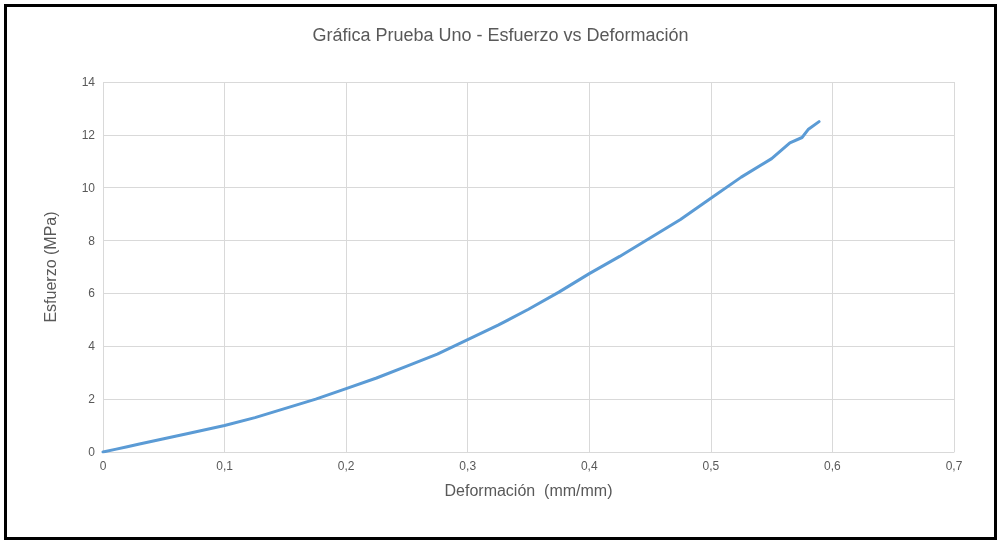 The image size is (1001, 544). I want to click on x-tick-label: 0,2, so click(346, 466).